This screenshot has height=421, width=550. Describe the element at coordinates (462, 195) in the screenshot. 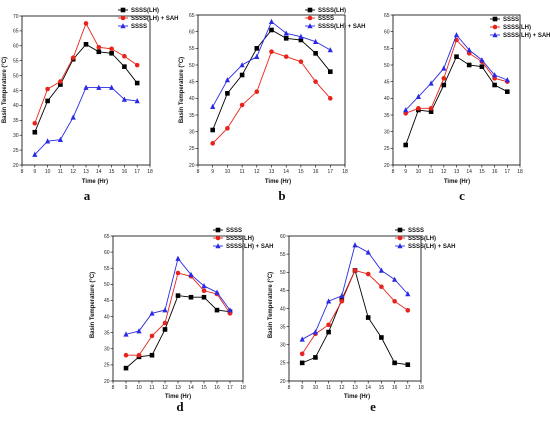

I see `panel-label: c` at that location.